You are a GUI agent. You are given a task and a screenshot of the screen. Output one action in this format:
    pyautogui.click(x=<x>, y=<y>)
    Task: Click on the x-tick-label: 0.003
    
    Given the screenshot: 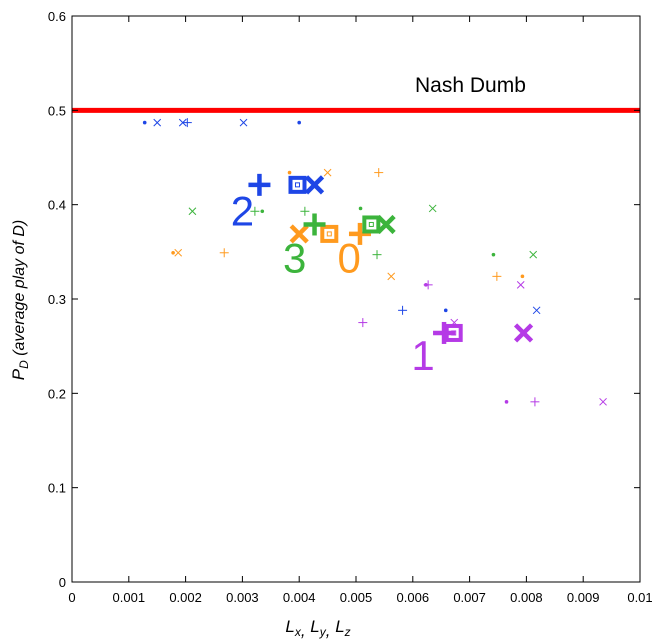 What is the action you would take?
    pyautogui.click(x=242, y=597)
    